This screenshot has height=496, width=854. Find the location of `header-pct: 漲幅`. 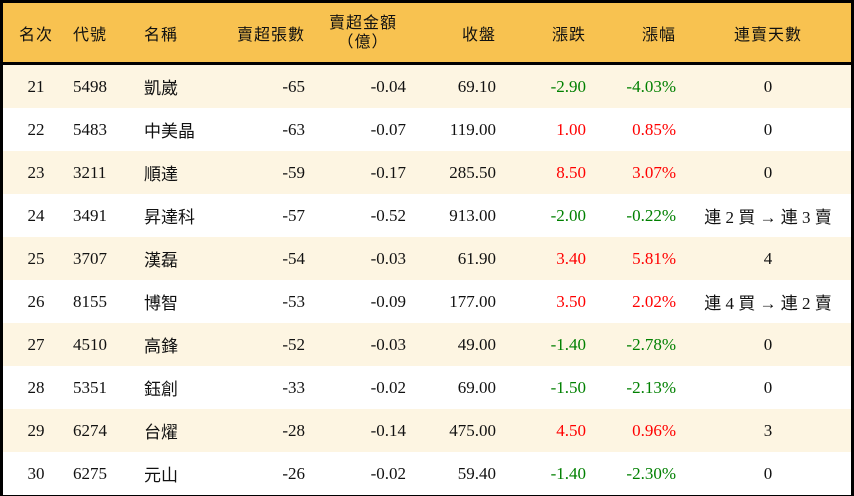

header-pct: 漲幅 is located at coordinates (658, 35).